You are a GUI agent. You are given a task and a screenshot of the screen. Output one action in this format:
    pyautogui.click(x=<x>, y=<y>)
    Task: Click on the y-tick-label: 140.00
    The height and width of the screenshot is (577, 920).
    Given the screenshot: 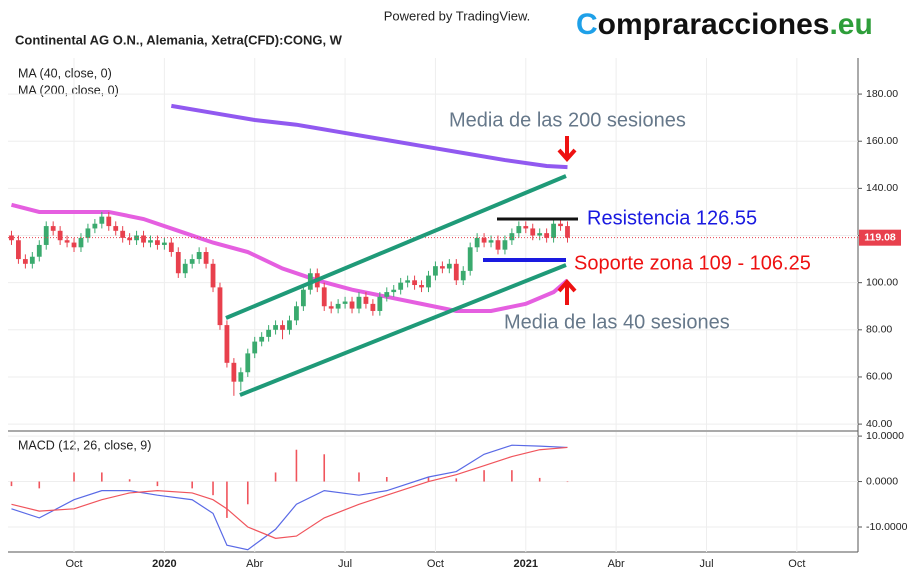 What is the action you would take?
    pyautogui.click(x=882, y=188)
    